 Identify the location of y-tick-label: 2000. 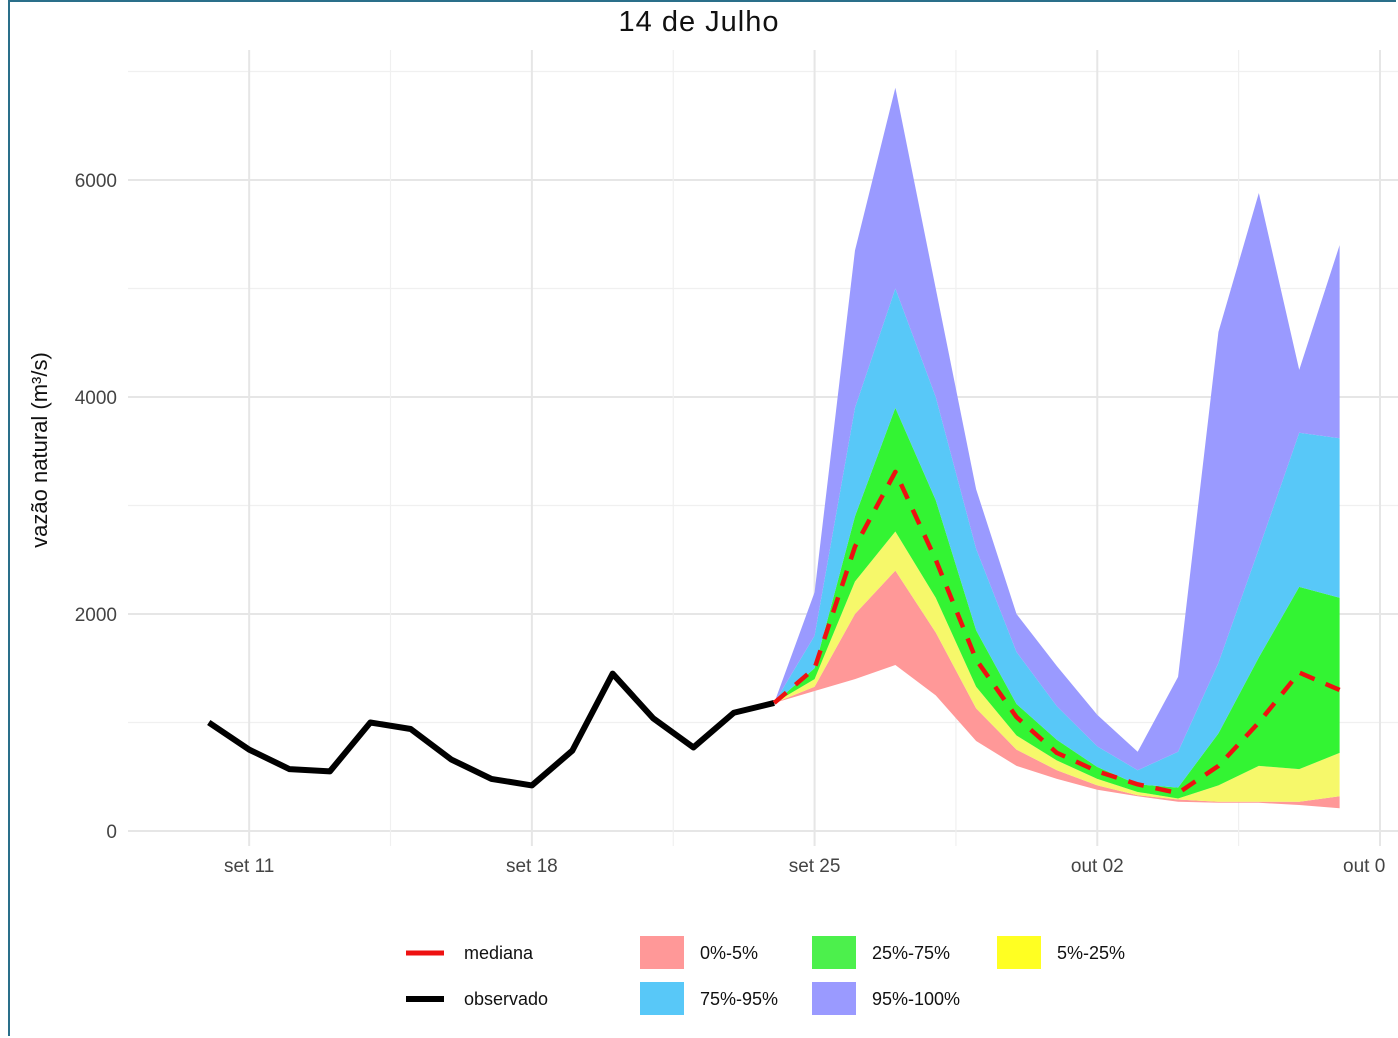
(96, 615).